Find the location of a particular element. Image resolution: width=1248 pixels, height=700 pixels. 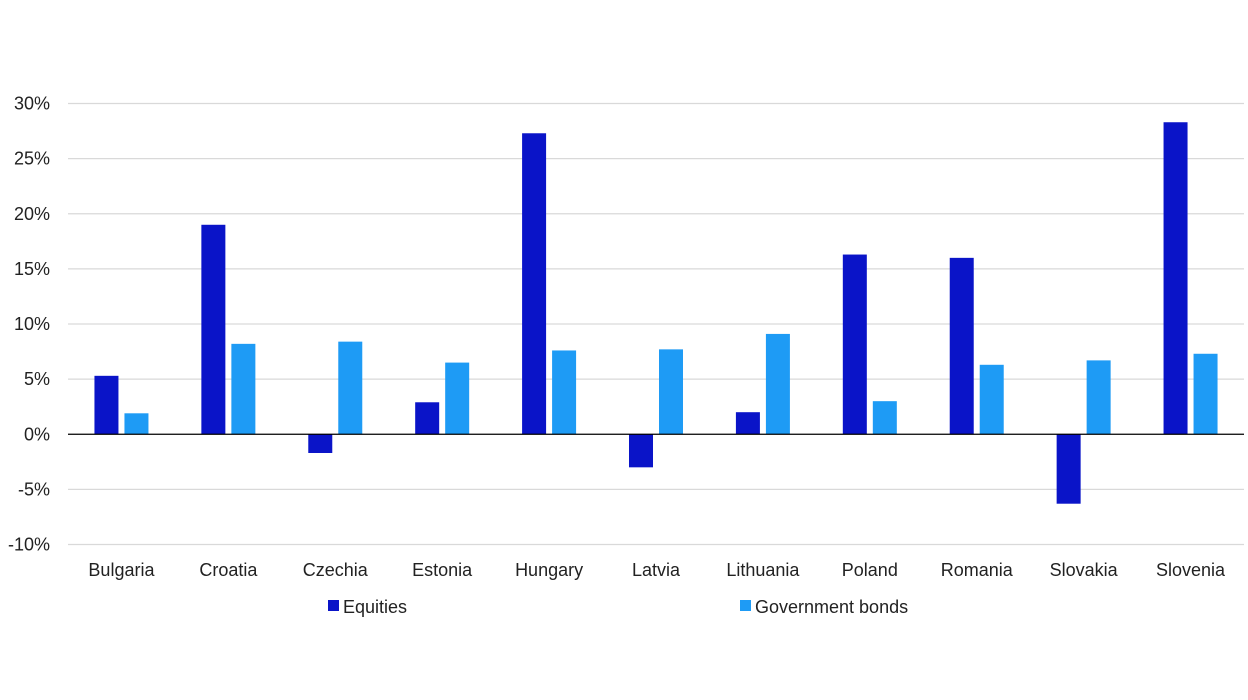

legend-swatch-equities is located at coordinates (333, 605).